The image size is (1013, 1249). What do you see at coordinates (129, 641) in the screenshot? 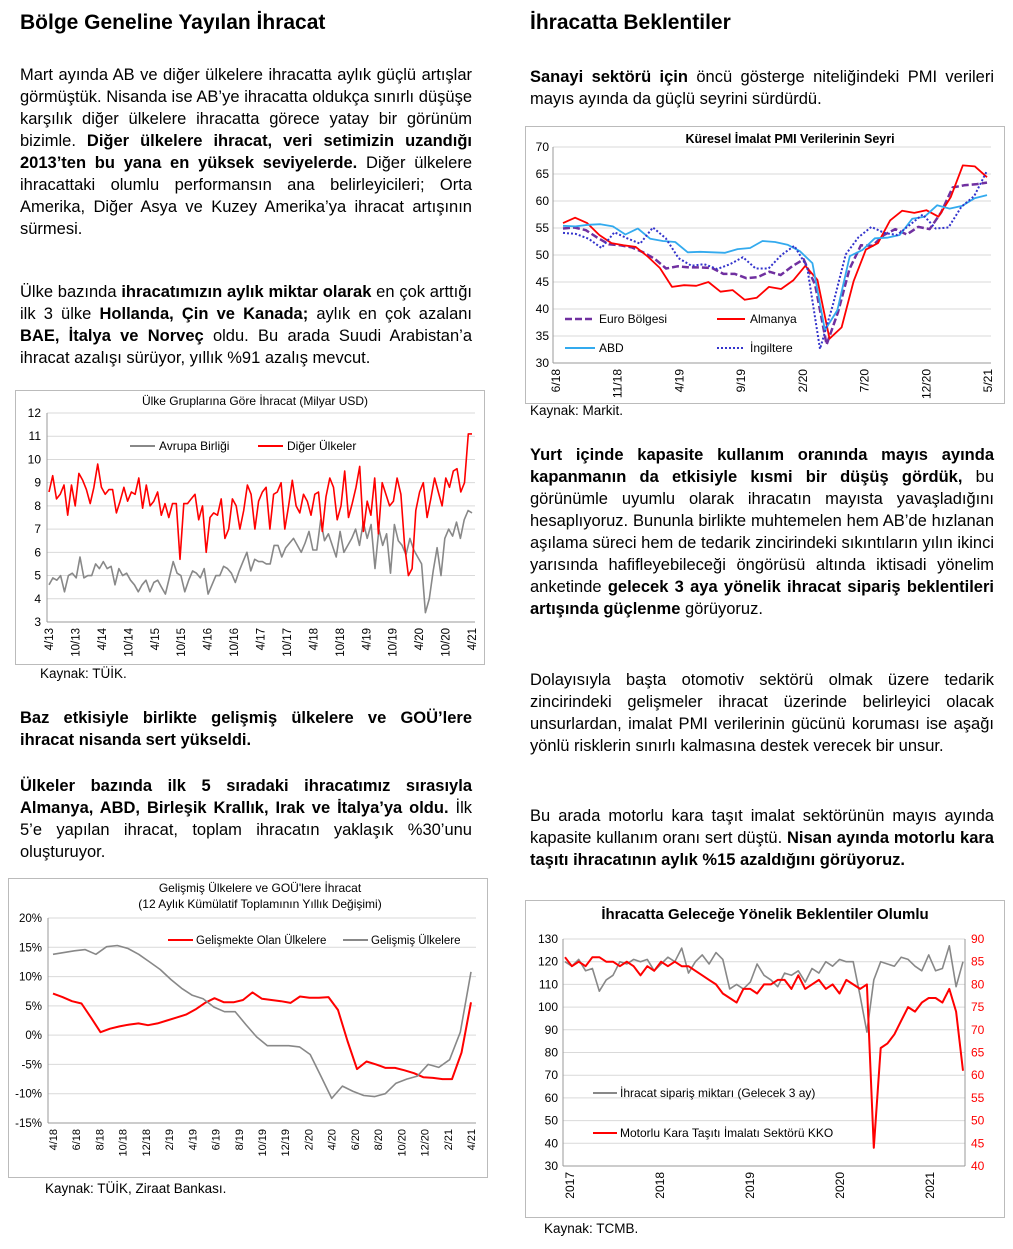
I see `x-tick-label: 10/14` at bounding box center [129, 641].